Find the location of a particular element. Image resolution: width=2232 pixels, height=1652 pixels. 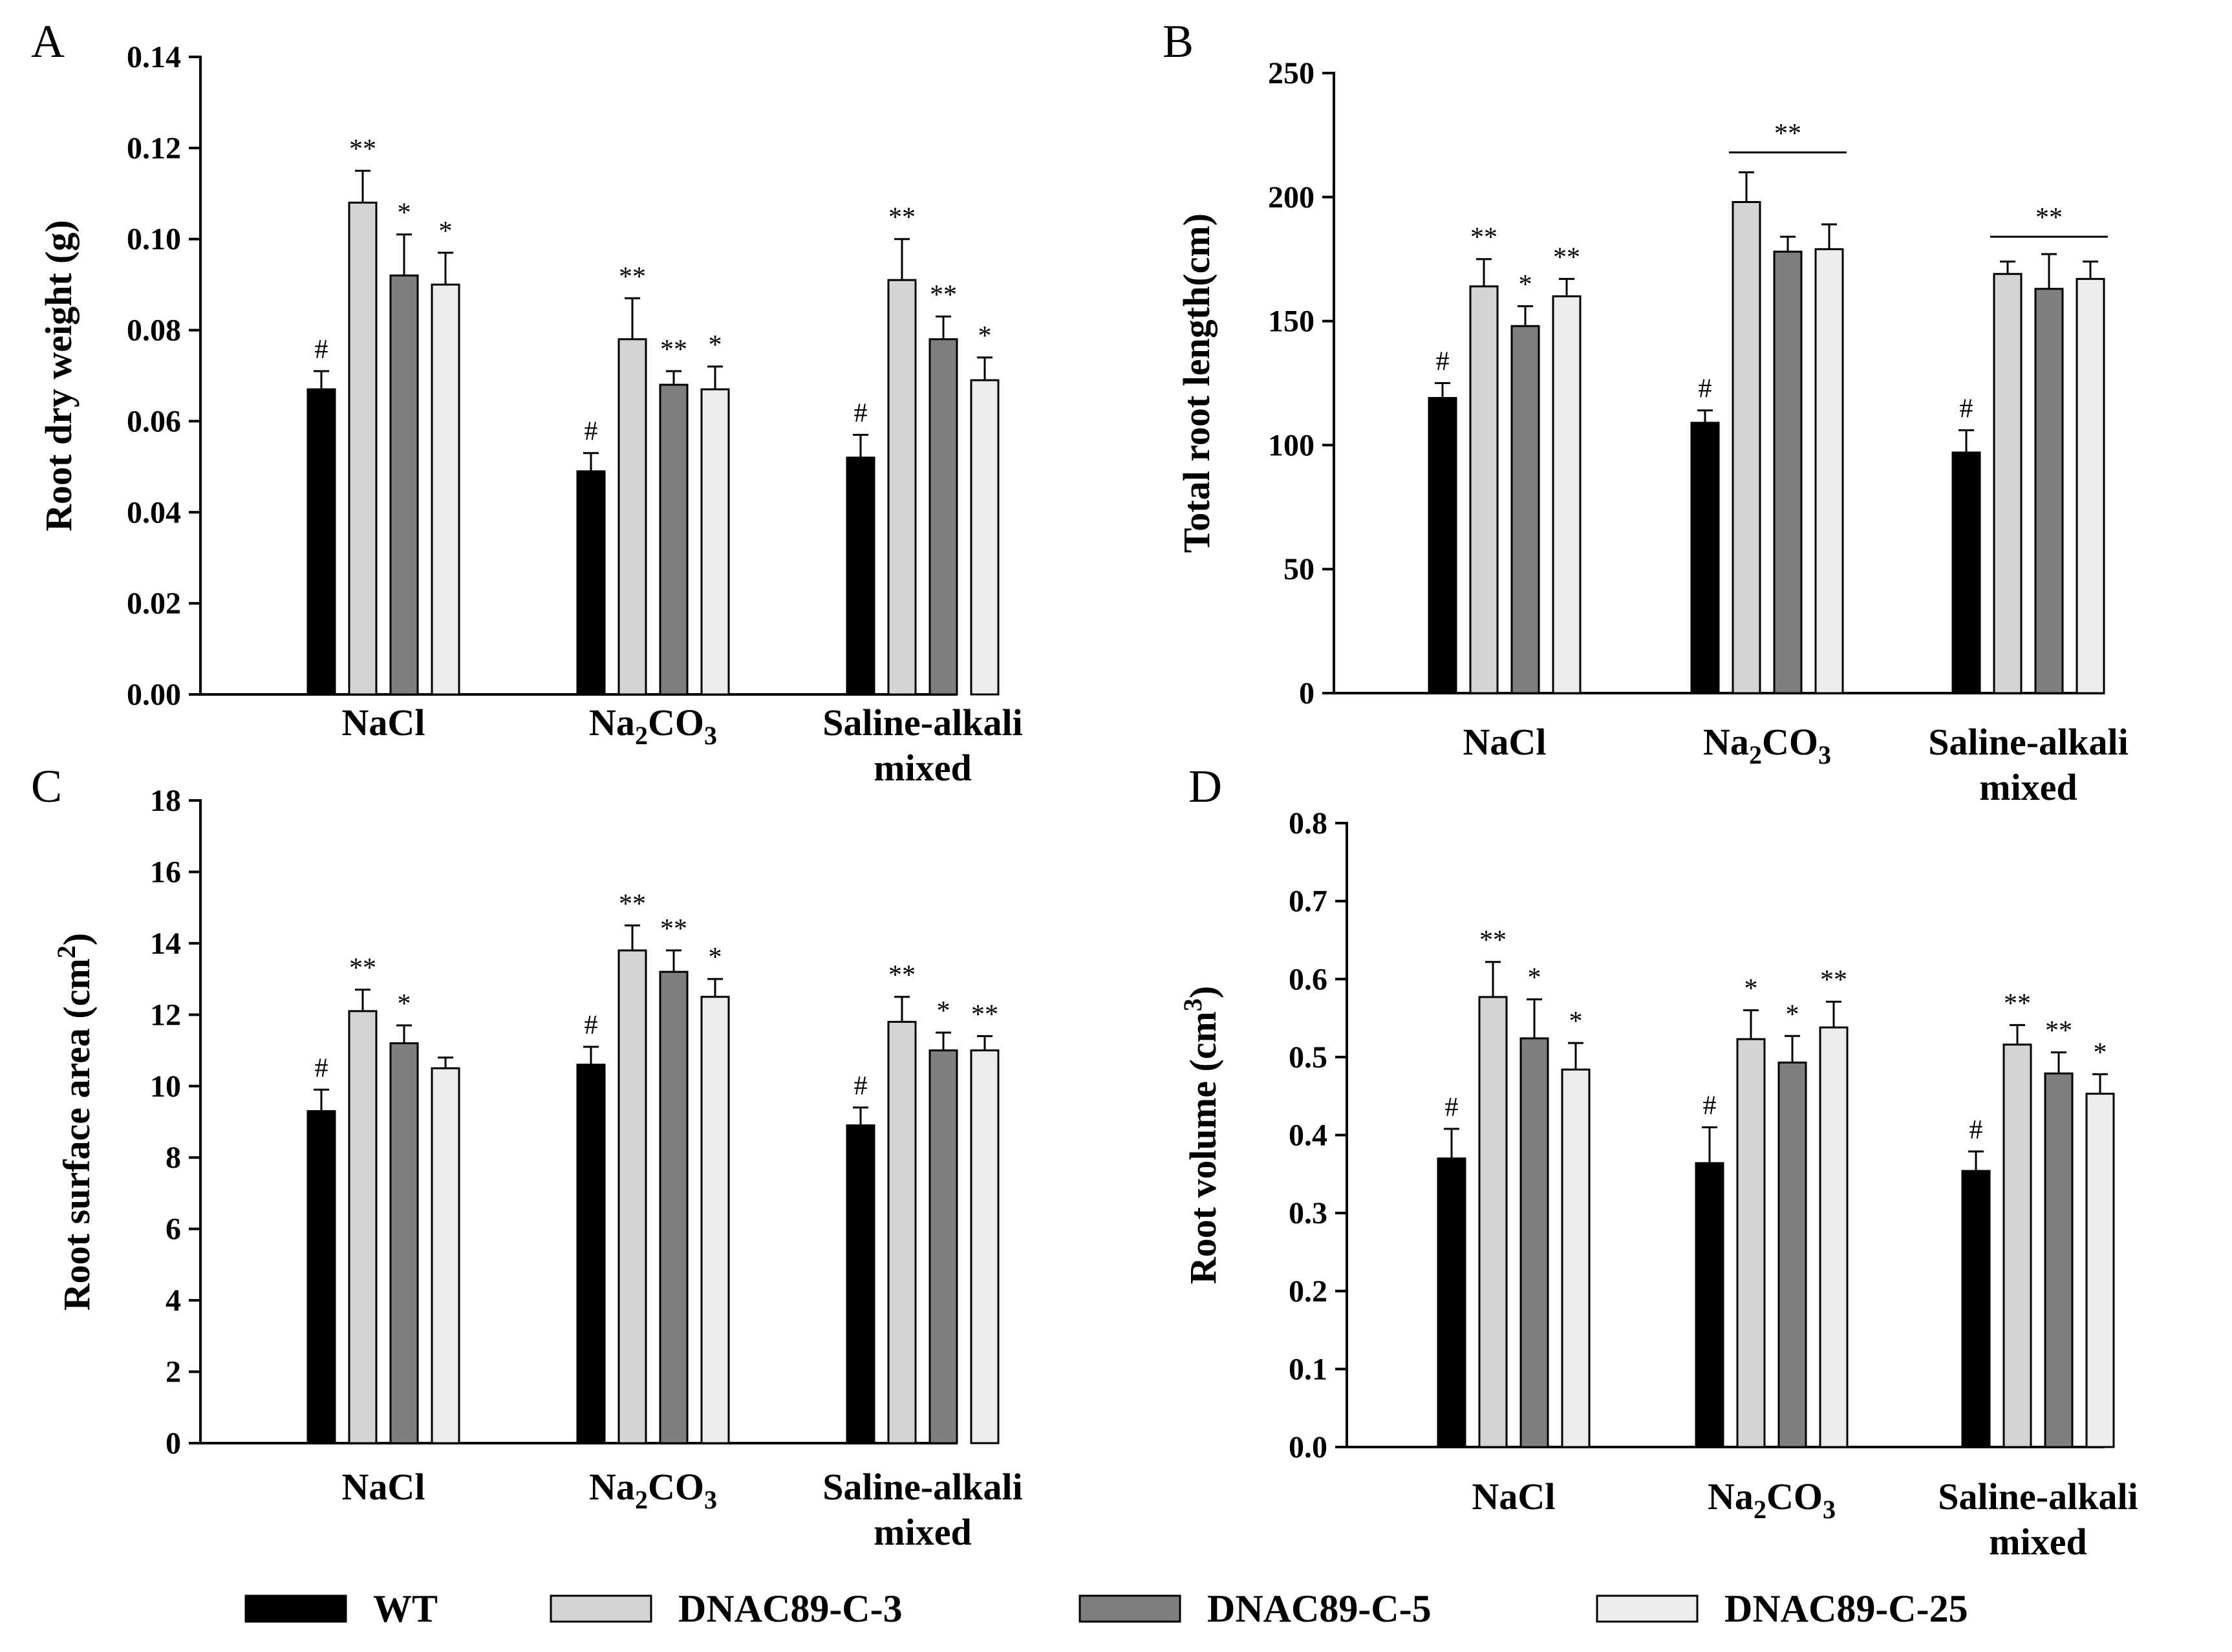

y-tick-label: 10 is located at coordinates (165, 1087).